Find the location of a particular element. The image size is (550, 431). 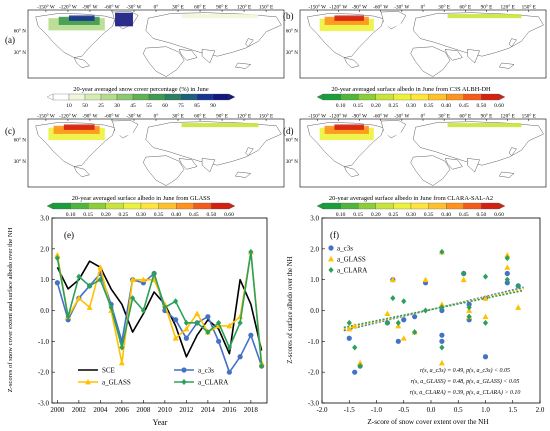

colorbar-d: 0.10 0.15 0.20 0.25 0.30 0.35 0.40 0.45 0.50 0.60 is located at coordinates (411, 210).